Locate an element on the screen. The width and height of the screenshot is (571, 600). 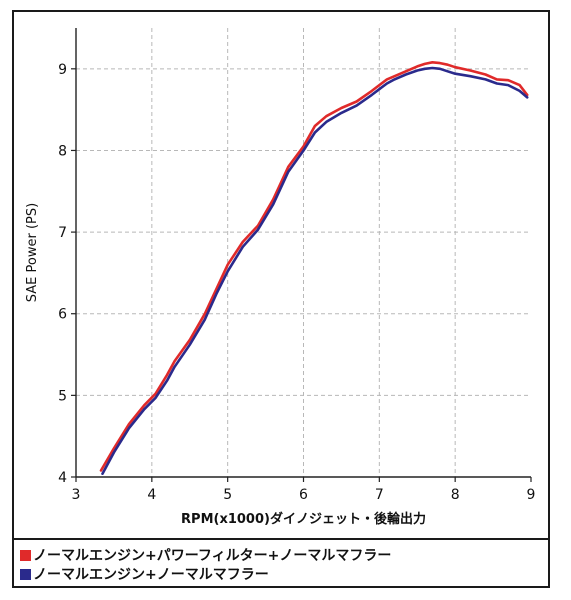
legend-swatch-blue is located at coordinates (25, 574).